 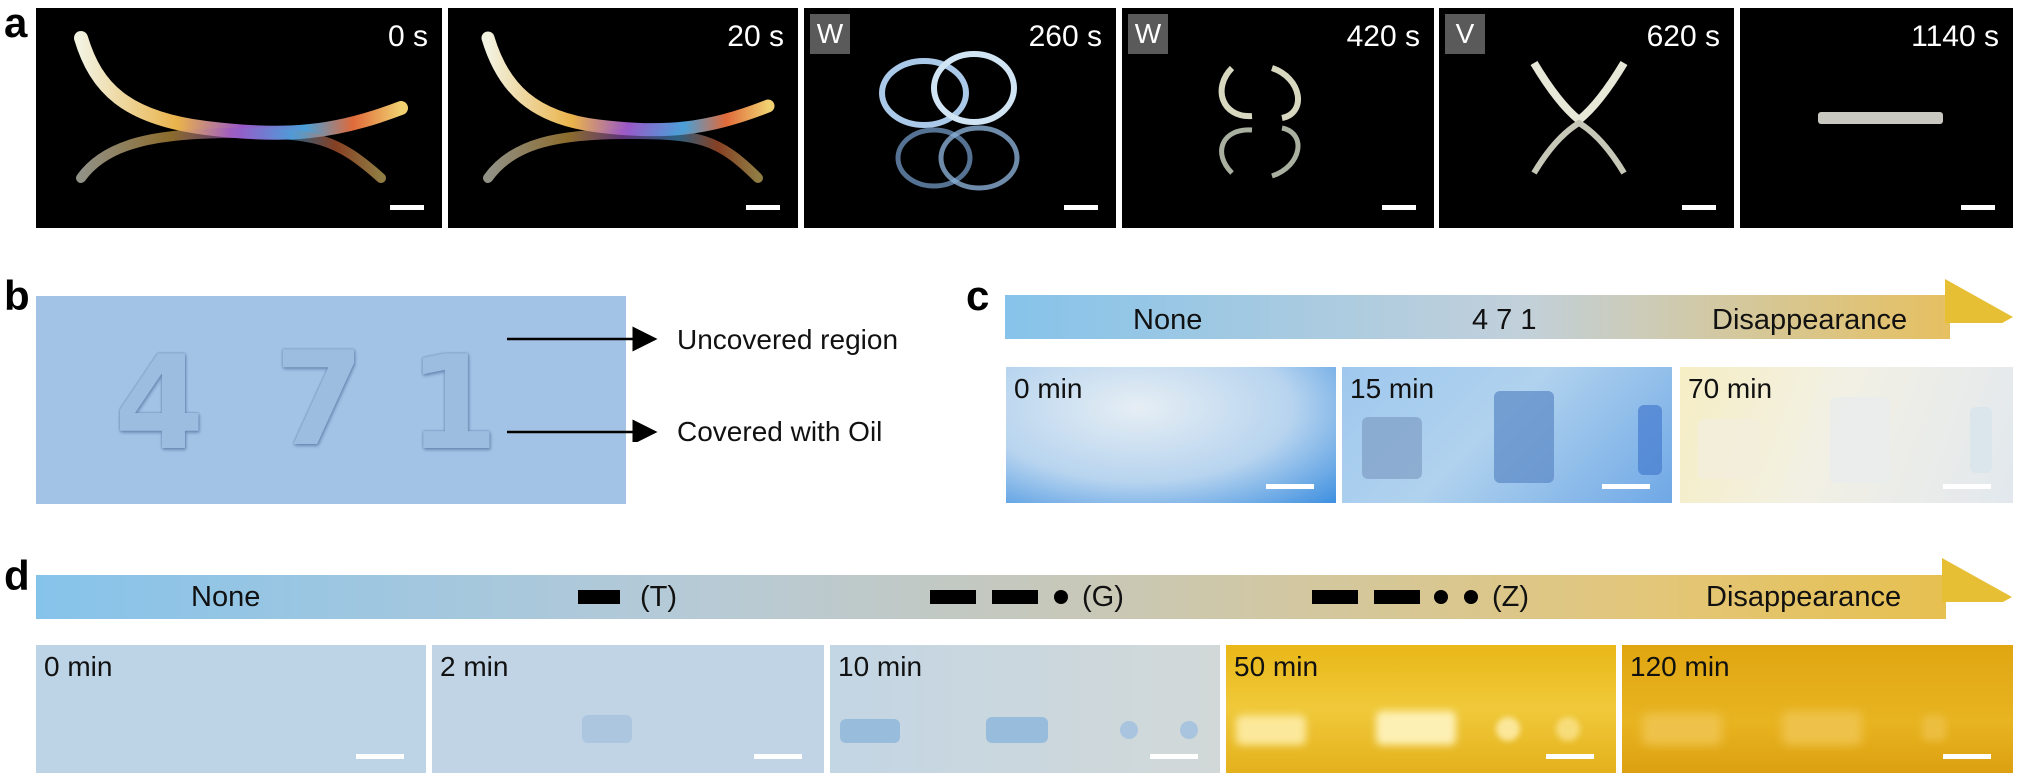 What do you see at coordinates (788, 339) in the screenshot?
I see `uncovered-region-label: Uncovered region` at bounding box center [788, 339].